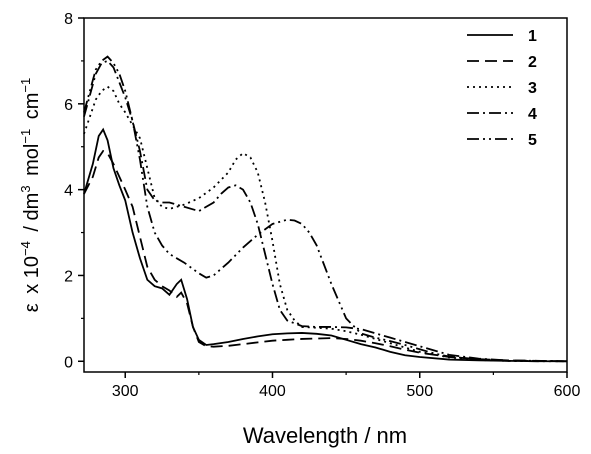 This screenshot has width=591, height=454. Describe the element at coordinates (272, 391) in the screenshot. I see `x-tick-label-400: 400` at that location.